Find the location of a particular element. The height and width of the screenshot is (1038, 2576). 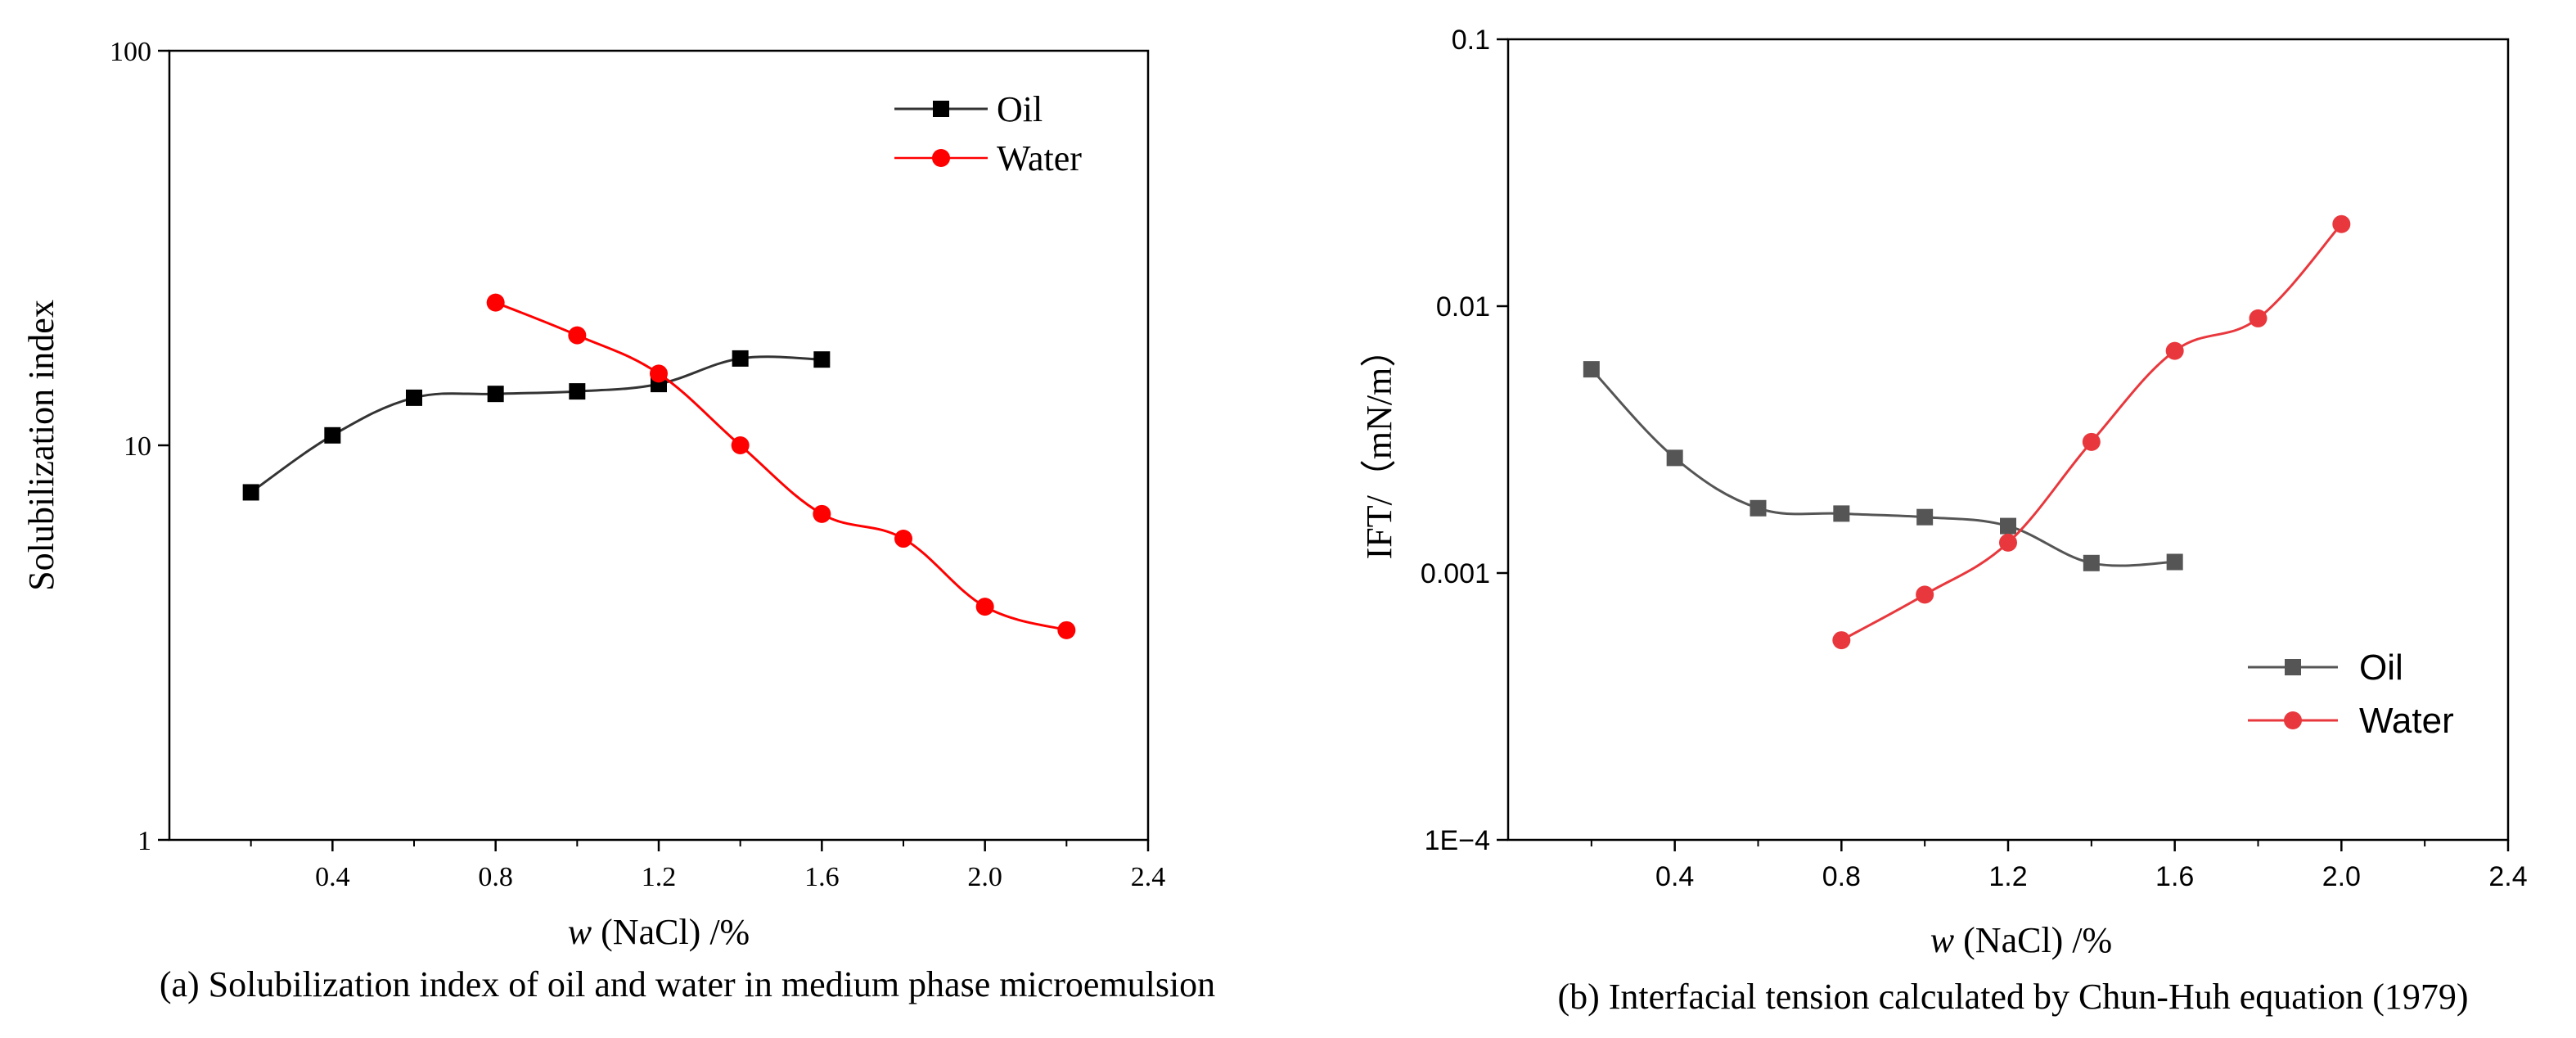

panel-a-series-water-line is located at coordinates (781, 466).